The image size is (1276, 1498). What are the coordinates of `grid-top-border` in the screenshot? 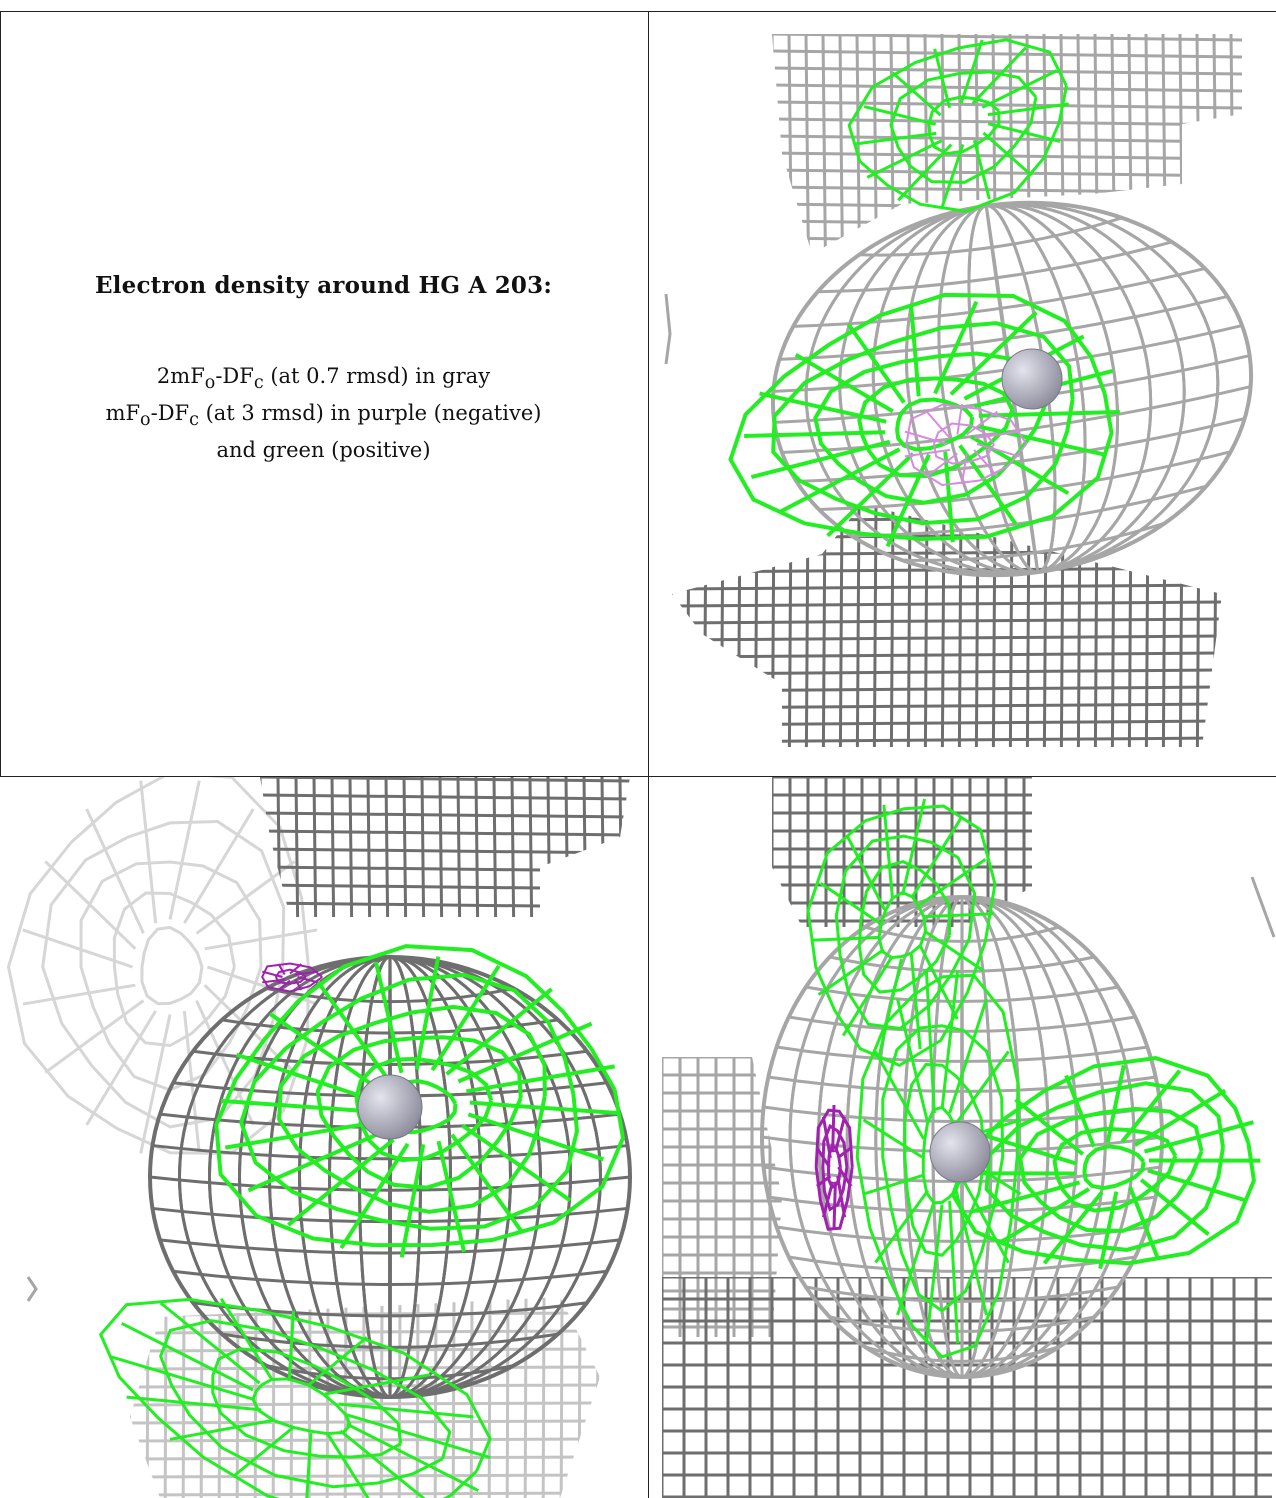 It's located at (638, 11).